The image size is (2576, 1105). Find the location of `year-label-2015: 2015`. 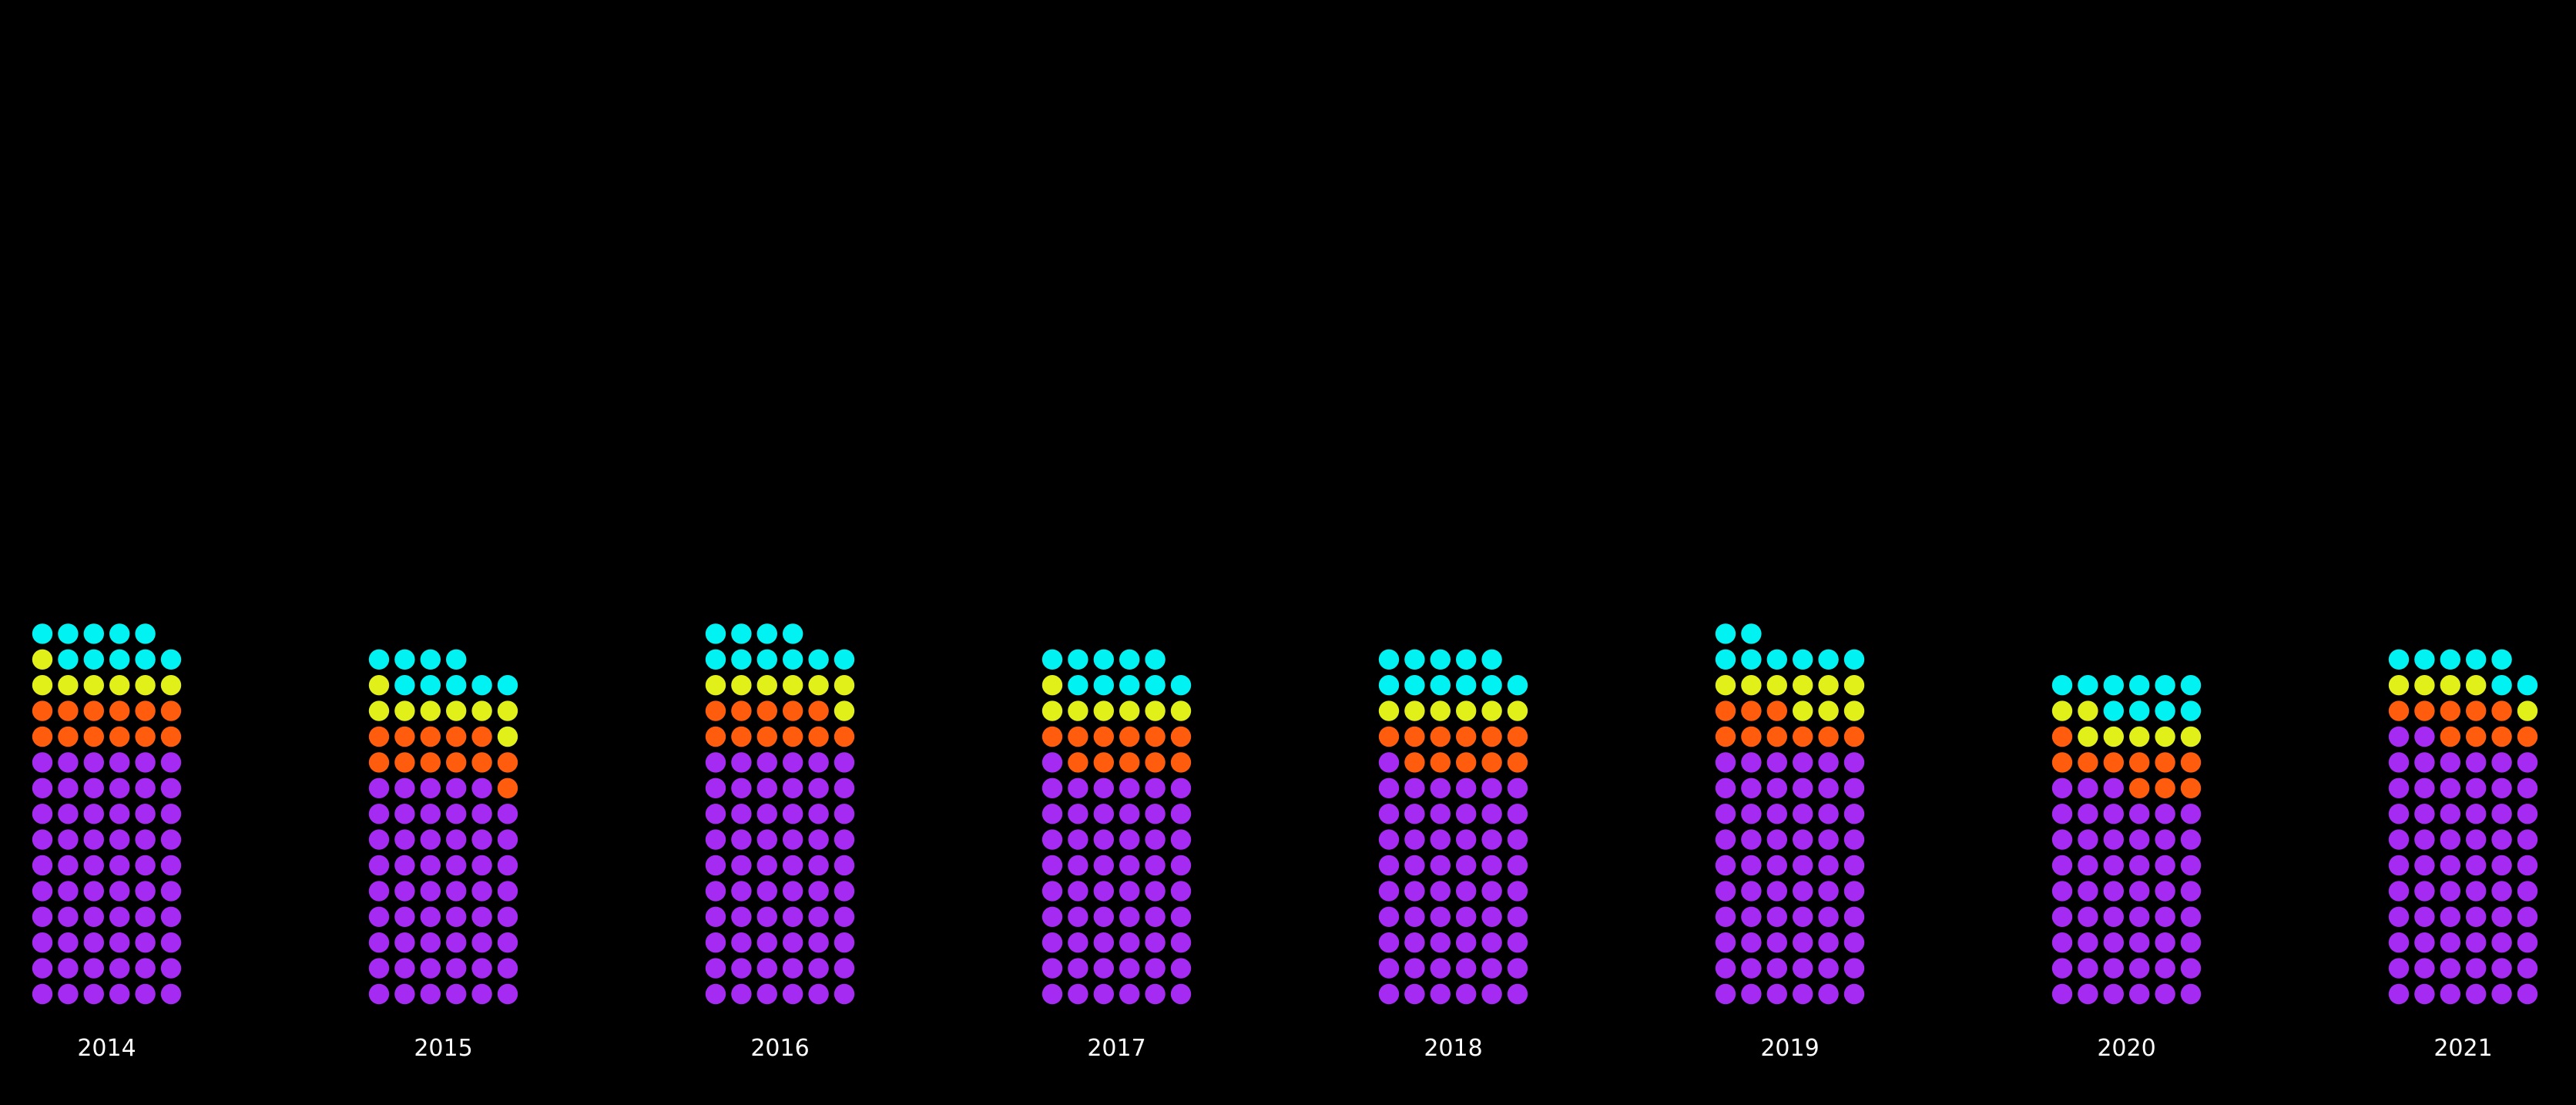

year-label-2015: 2015 is located at coordinates (443, 1049).